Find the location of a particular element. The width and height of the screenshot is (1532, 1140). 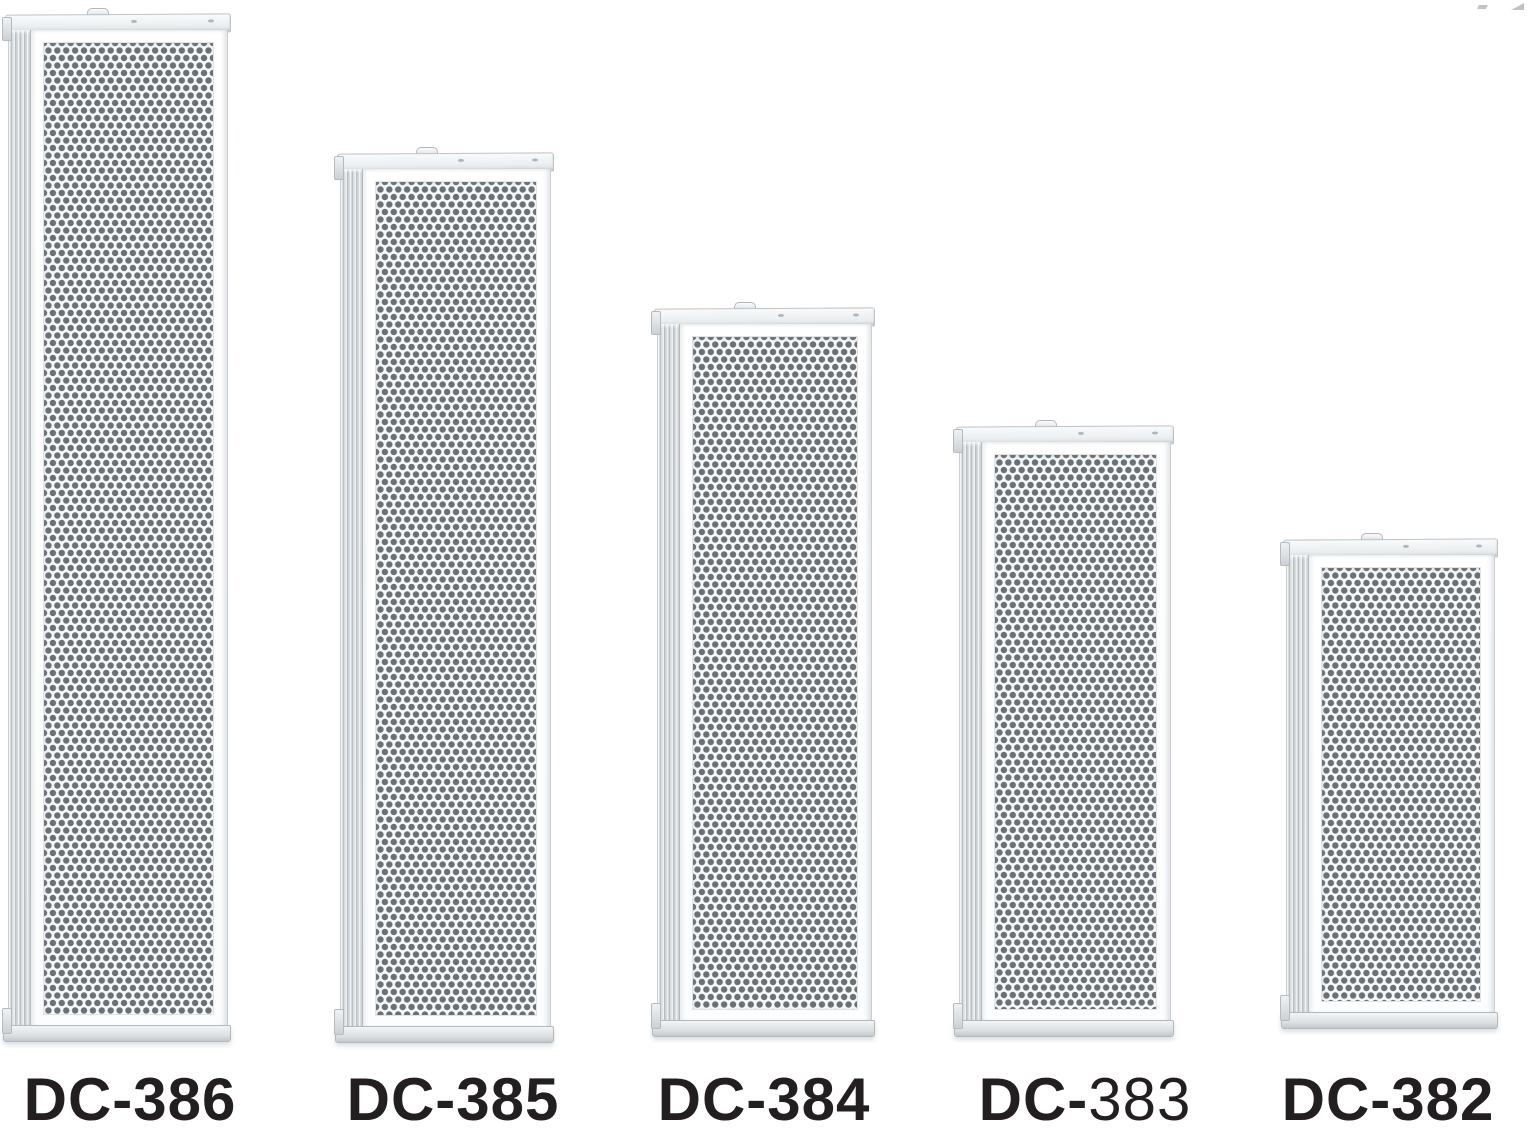

model-number: 386 is located at coordinates (185, 1099).